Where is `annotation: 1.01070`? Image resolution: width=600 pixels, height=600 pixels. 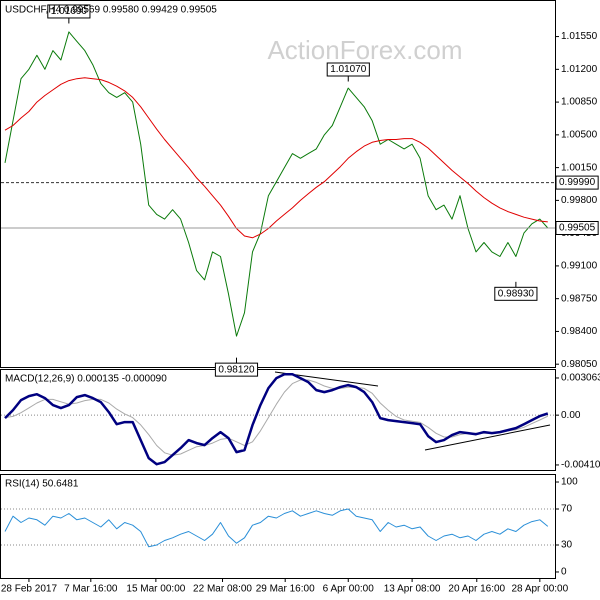
annotation: 1.01070 is located at coordinates (348, 69).